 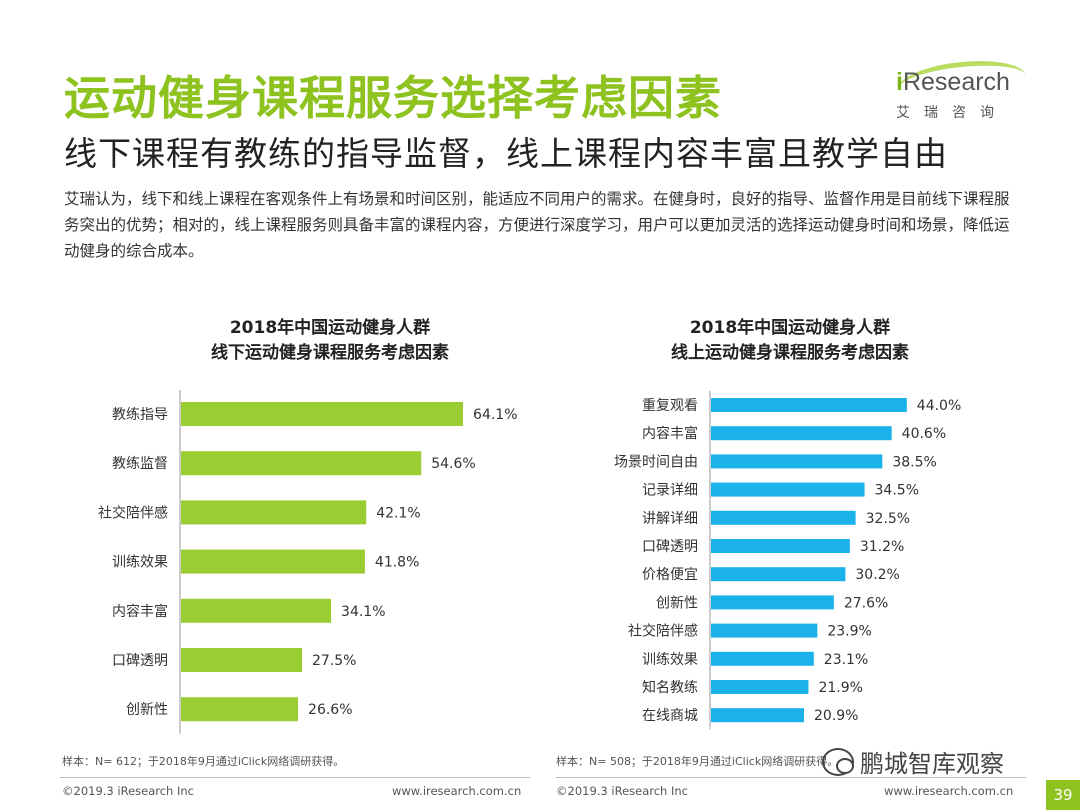 What do you see at coordinates (140, 464) in the screenshot?
I see `category-label: 教练监督` at bounding box center [140, 464].